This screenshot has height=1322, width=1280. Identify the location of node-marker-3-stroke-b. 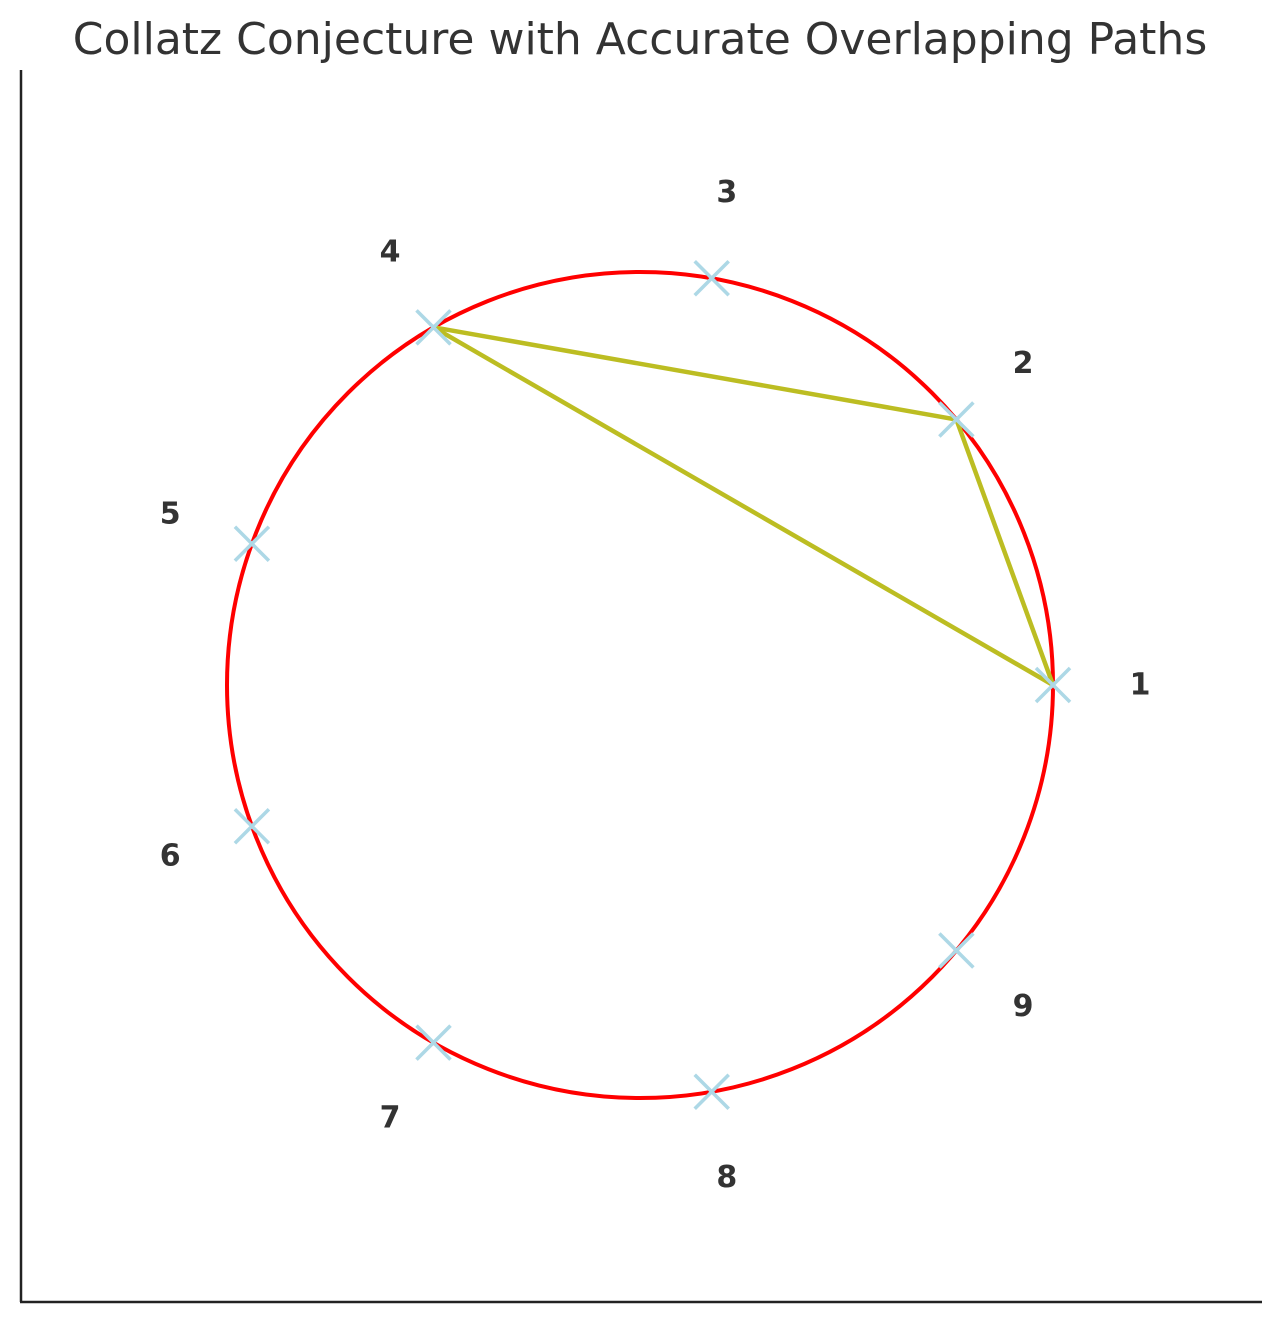
(711, 278).